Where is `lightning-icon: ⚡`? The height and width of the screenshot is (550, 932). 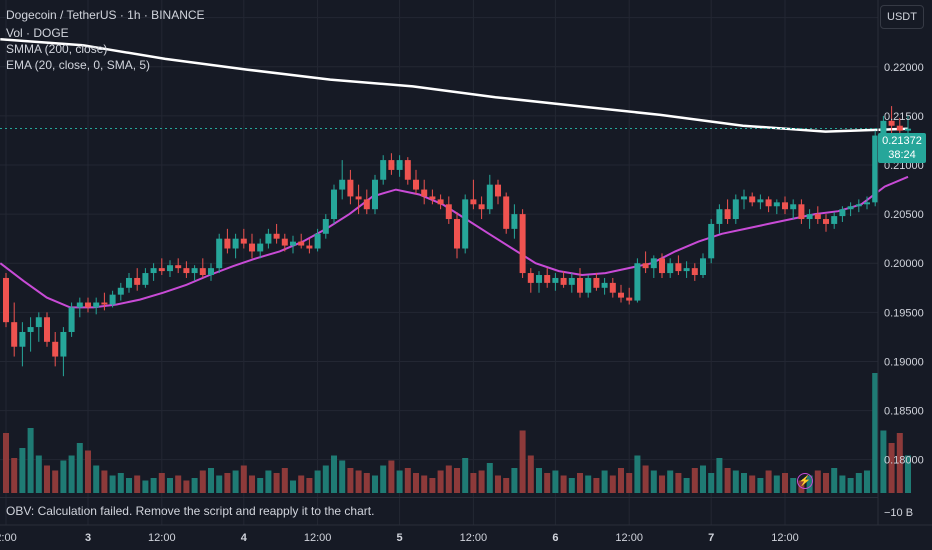
lightning-icon: ⚡ is located at coordinates (805, 481).